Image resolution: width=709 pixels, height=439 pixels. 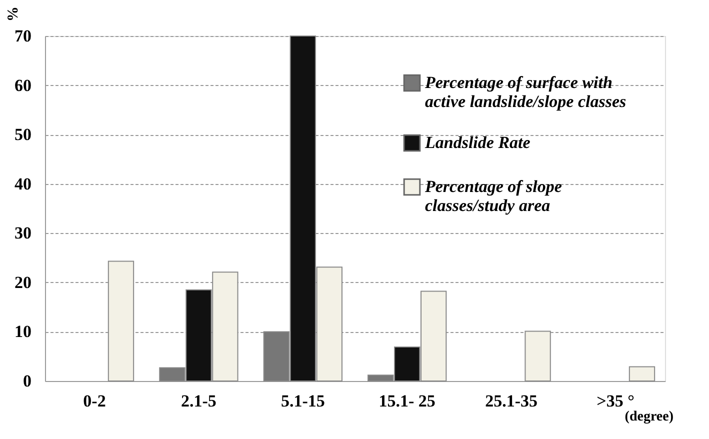 I want to click on y-tick-label: 50, so click(x=23, y=134).